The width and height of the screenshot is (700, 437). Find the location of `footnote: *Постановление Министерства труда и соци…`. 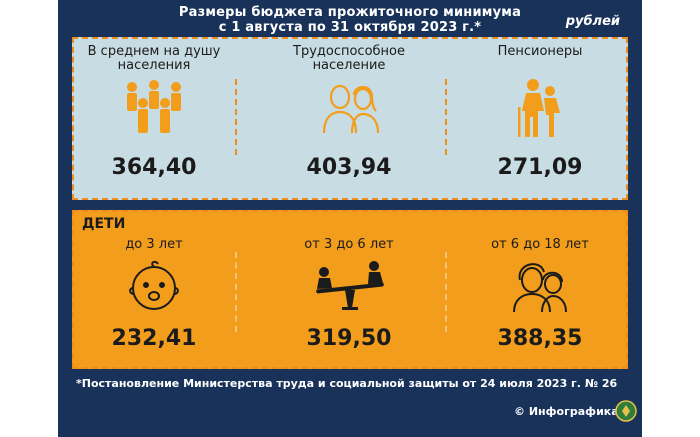

footnote: *Постановление Министерства труда и соци… is located at coordinates (347, 383).